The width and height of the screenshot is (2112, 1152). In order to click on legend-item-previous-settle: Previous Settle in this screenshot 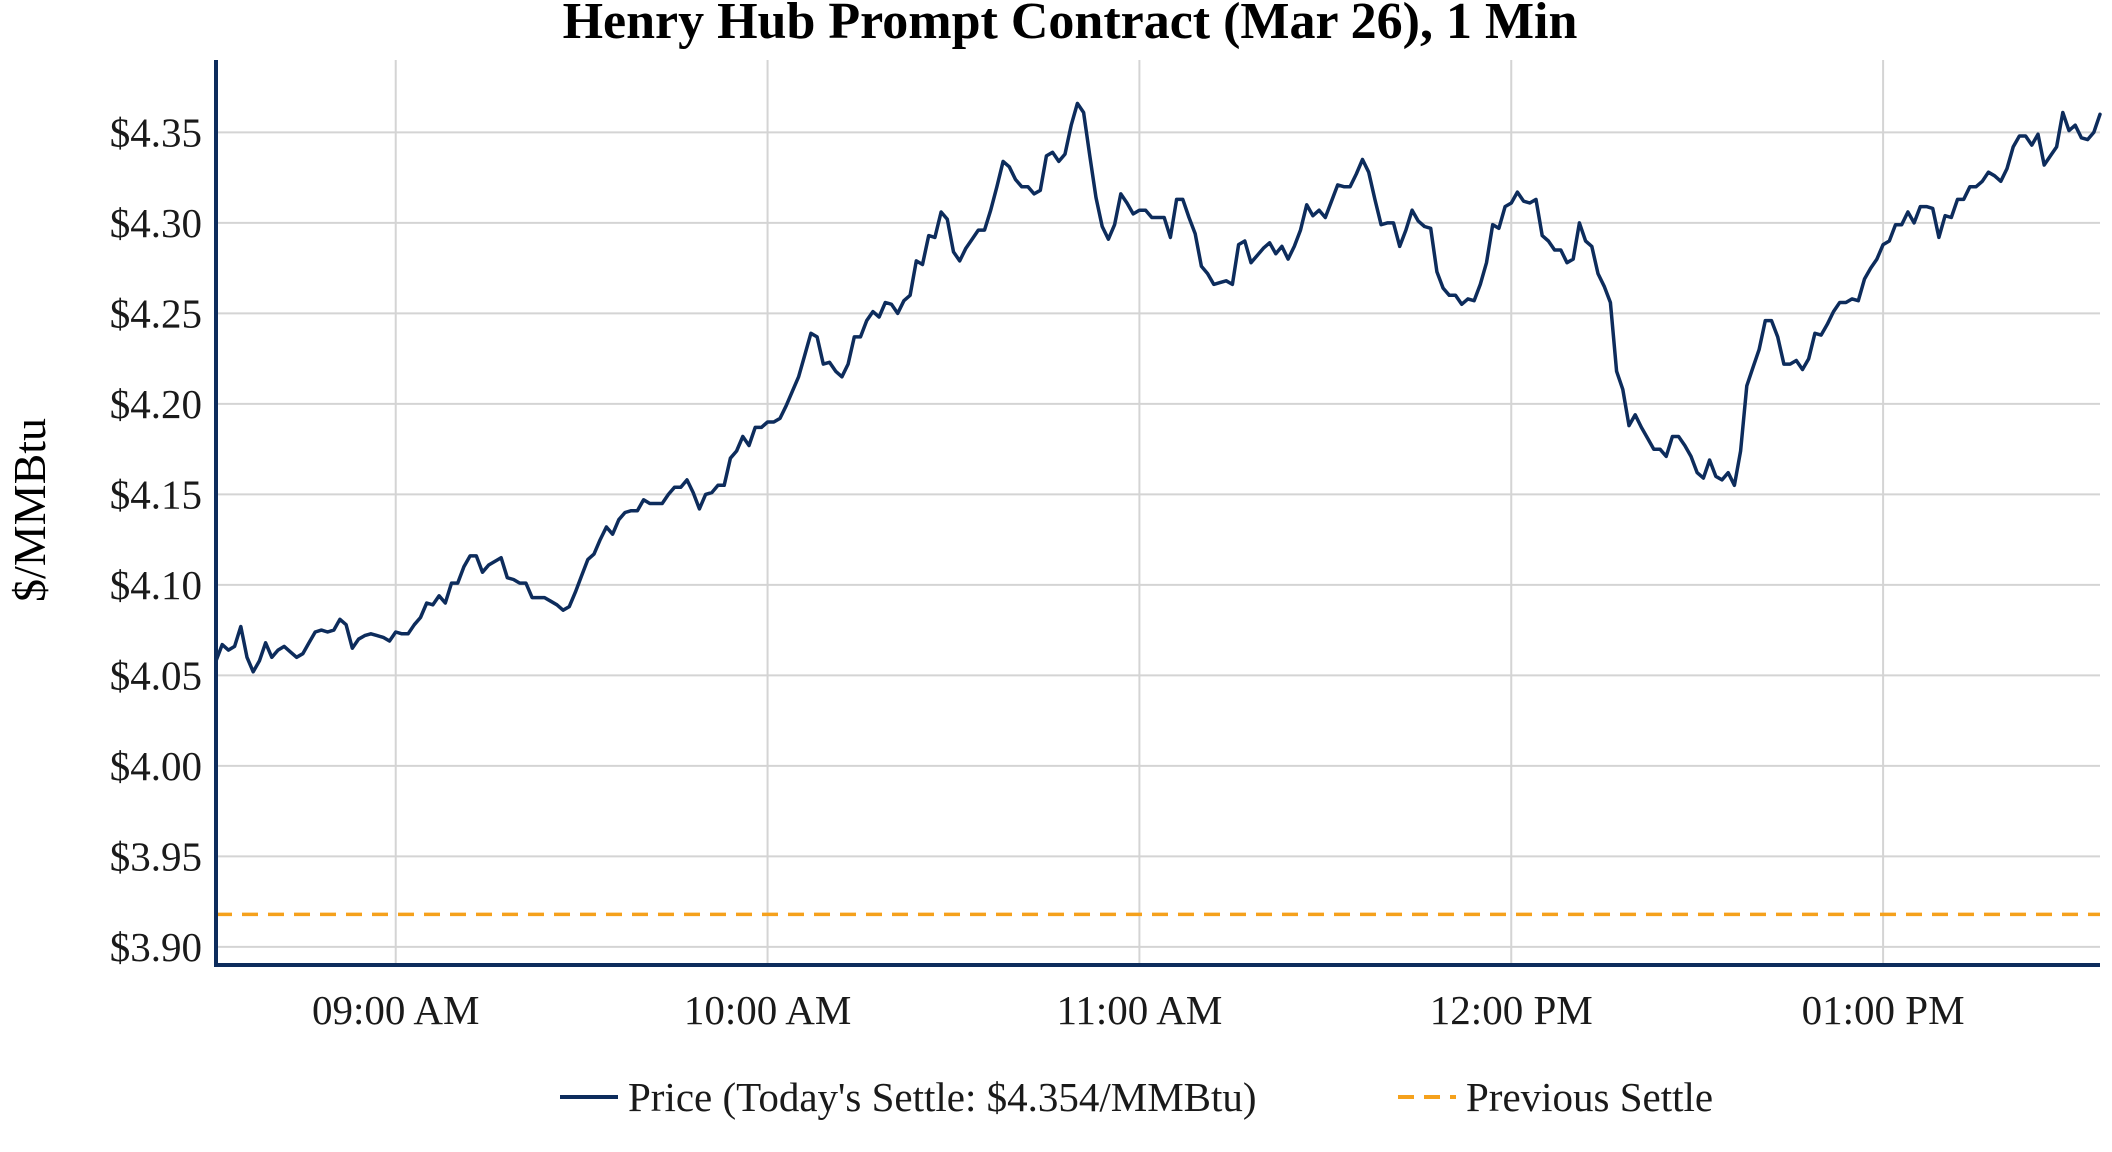, I will do `click(1555, 1097)`.